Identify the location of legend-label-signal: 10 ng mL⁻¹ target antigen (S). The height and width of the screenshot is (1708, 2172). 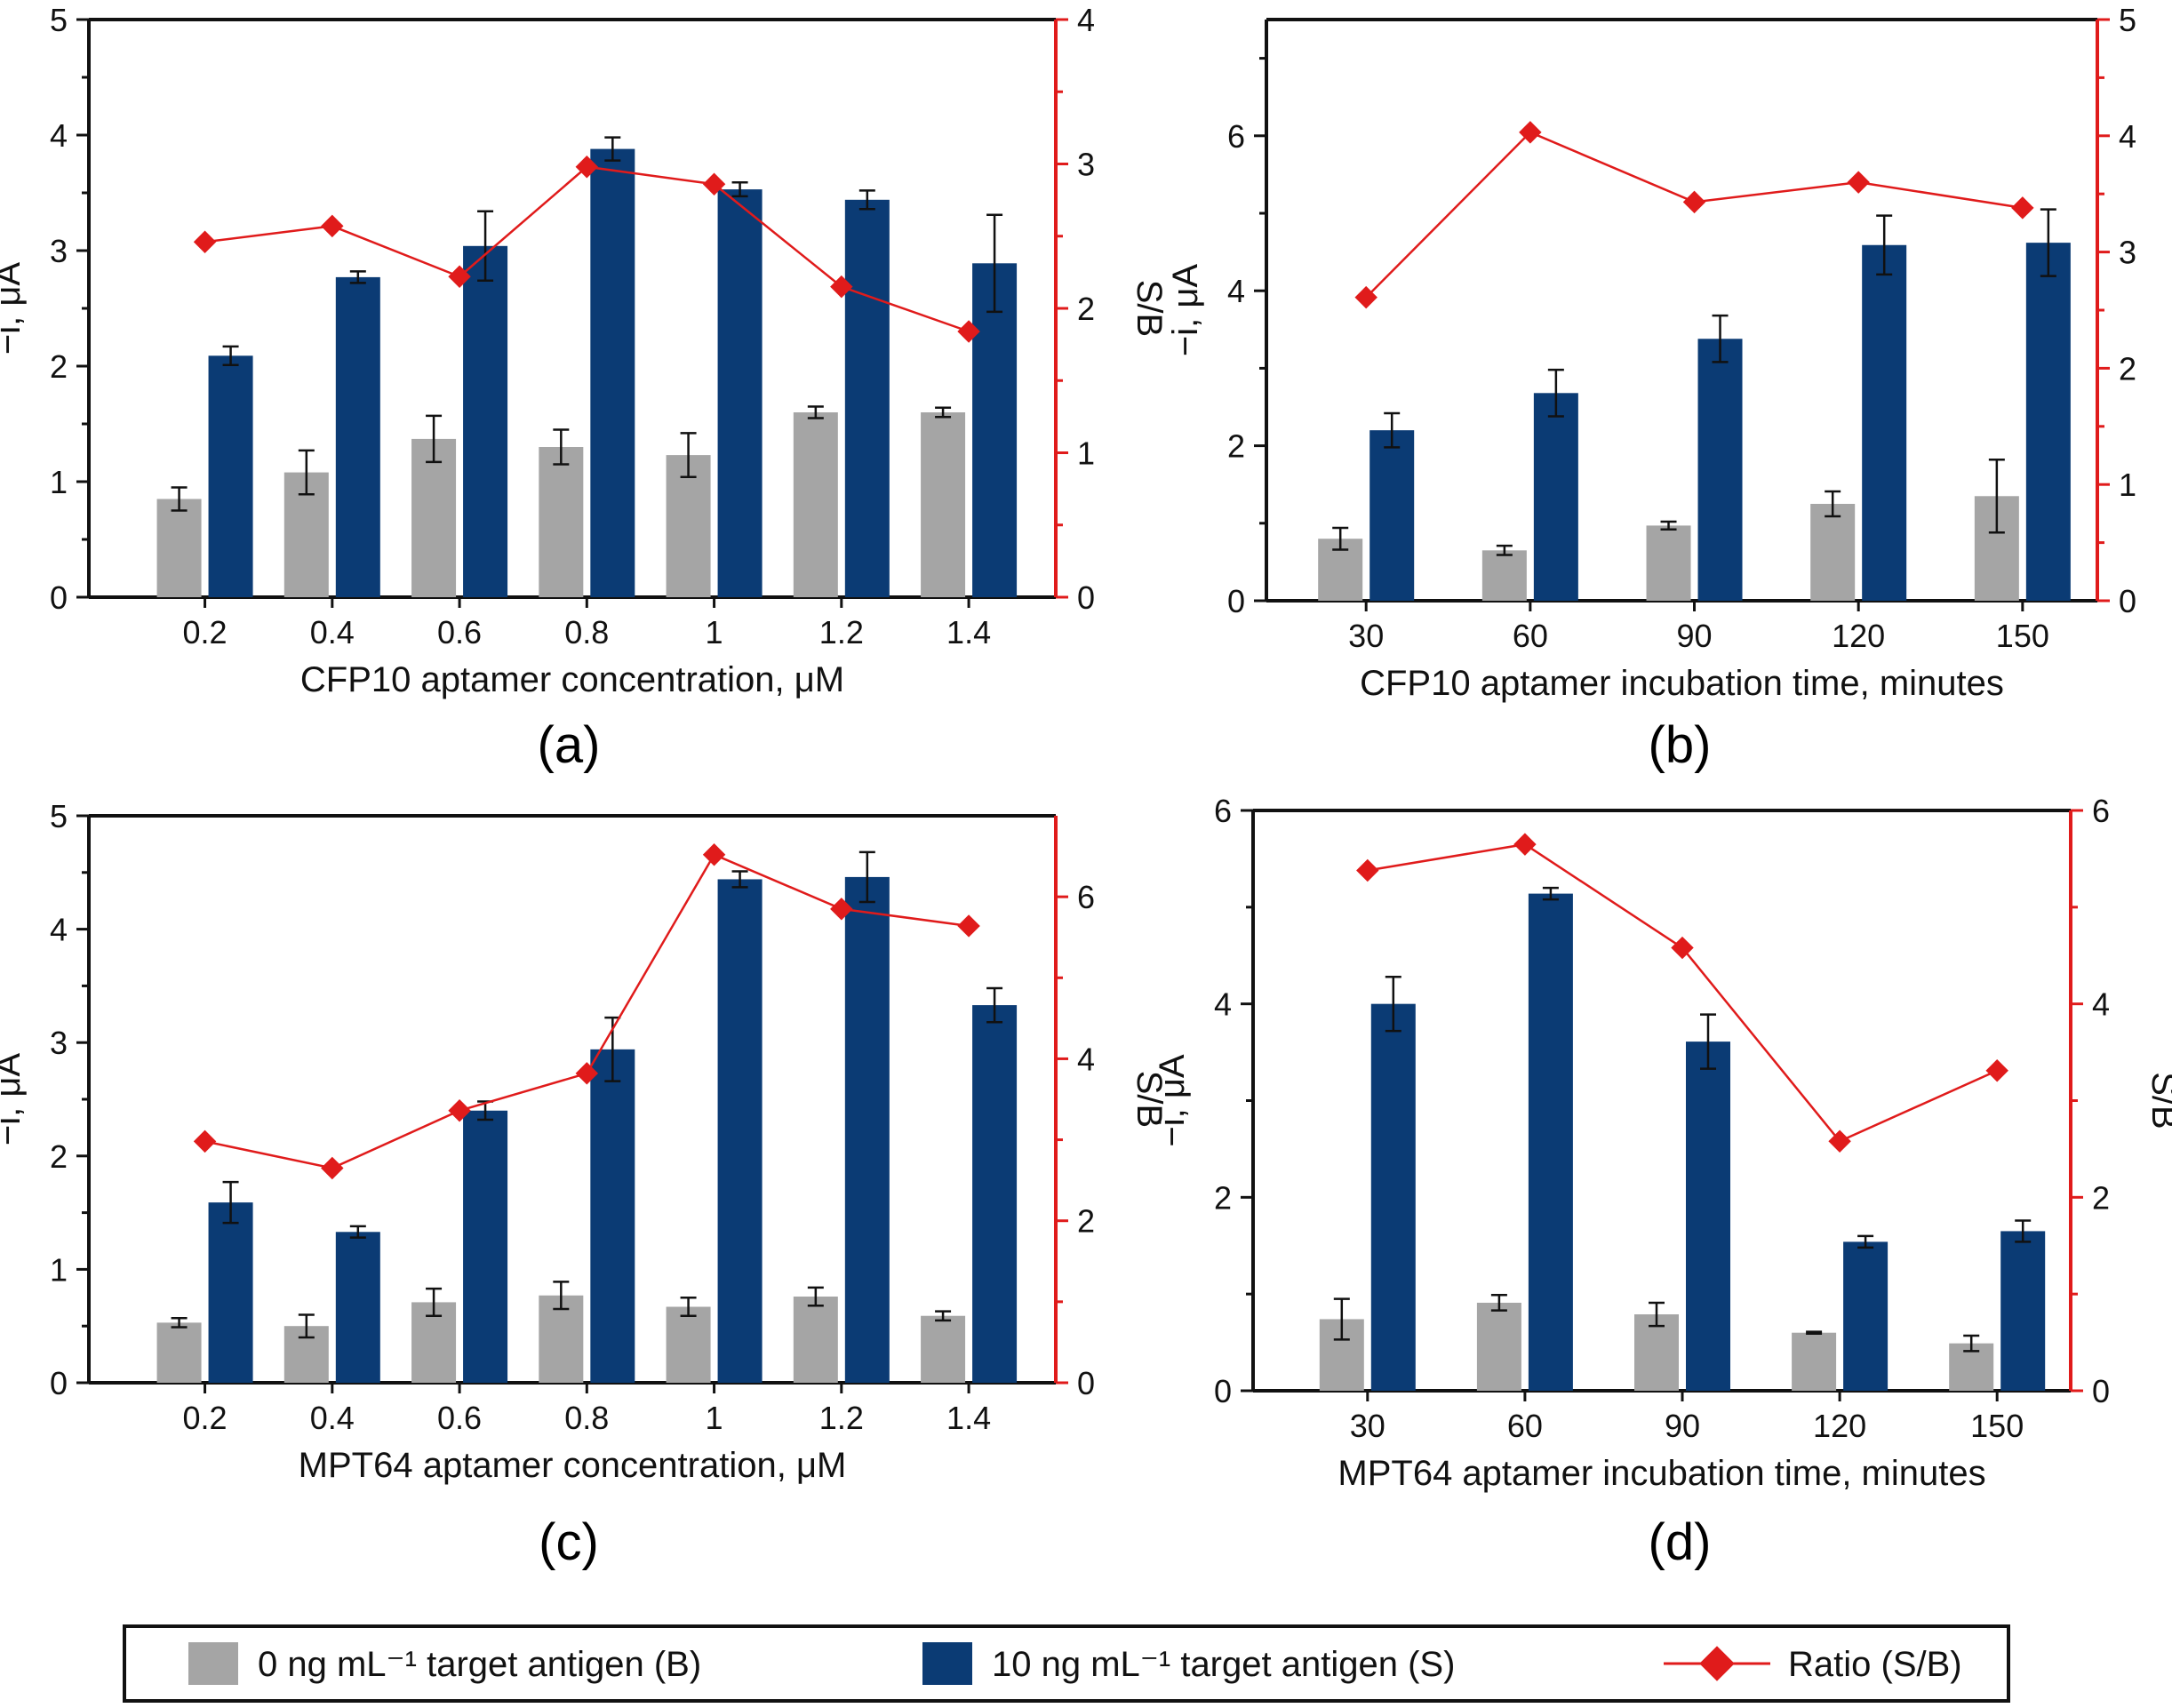
(1223, 1664).